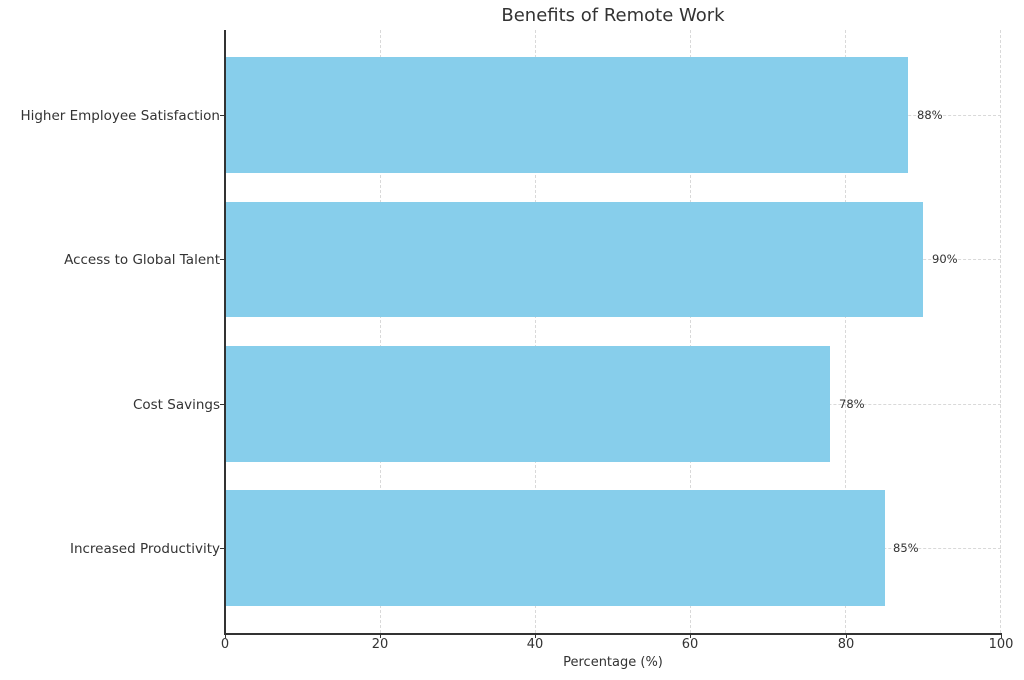 This screenshot has width=1024, height=680. I want to click on bar-value-label: 85%, so click(906, 548).